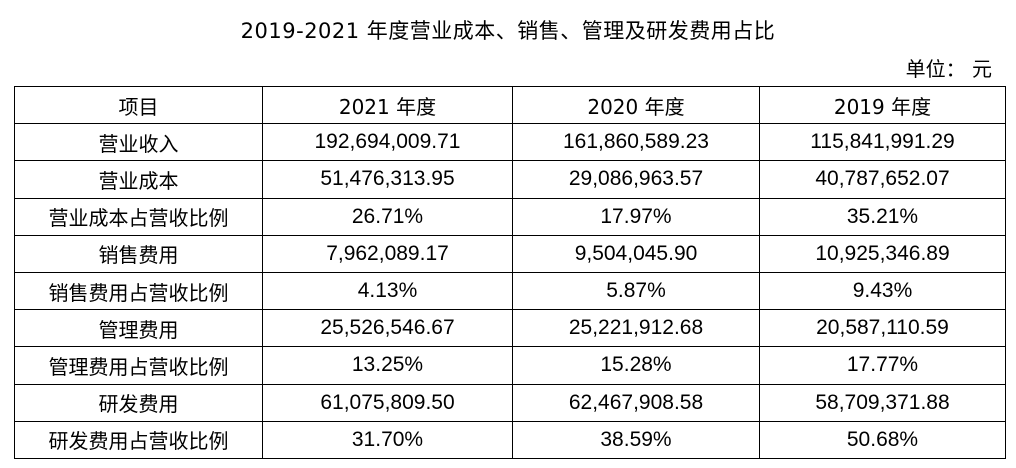 This screenshot has width=1016, height=468. Describe the element at coordinates (387, 328) in the screenshot. I see `cell-2021: 25,526,546.67` at that location.